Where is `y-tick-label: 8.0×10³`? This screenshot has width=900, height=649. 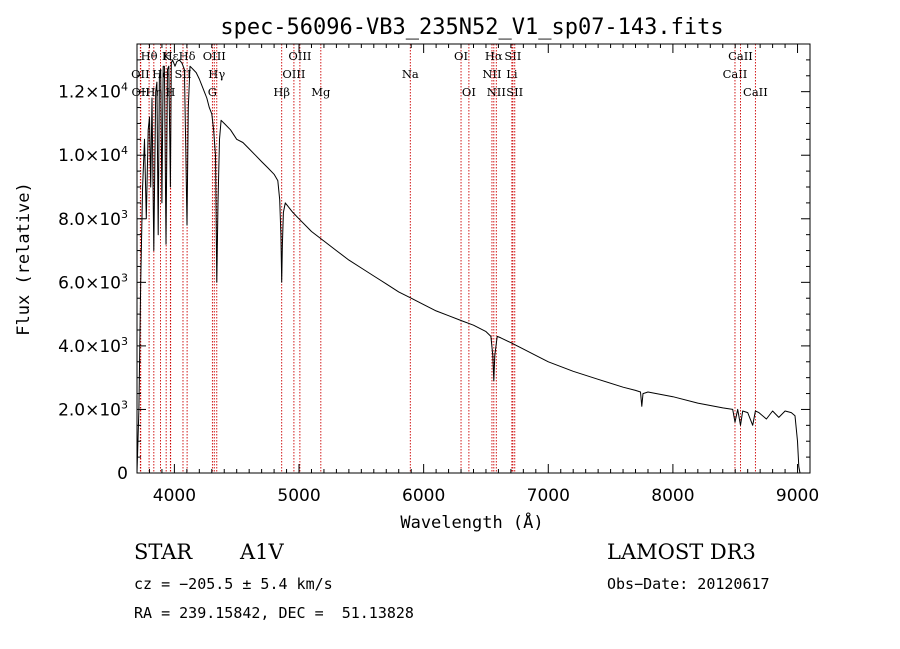 y-tick-label: 8.0×10³ is located at coordinates (93, 219).